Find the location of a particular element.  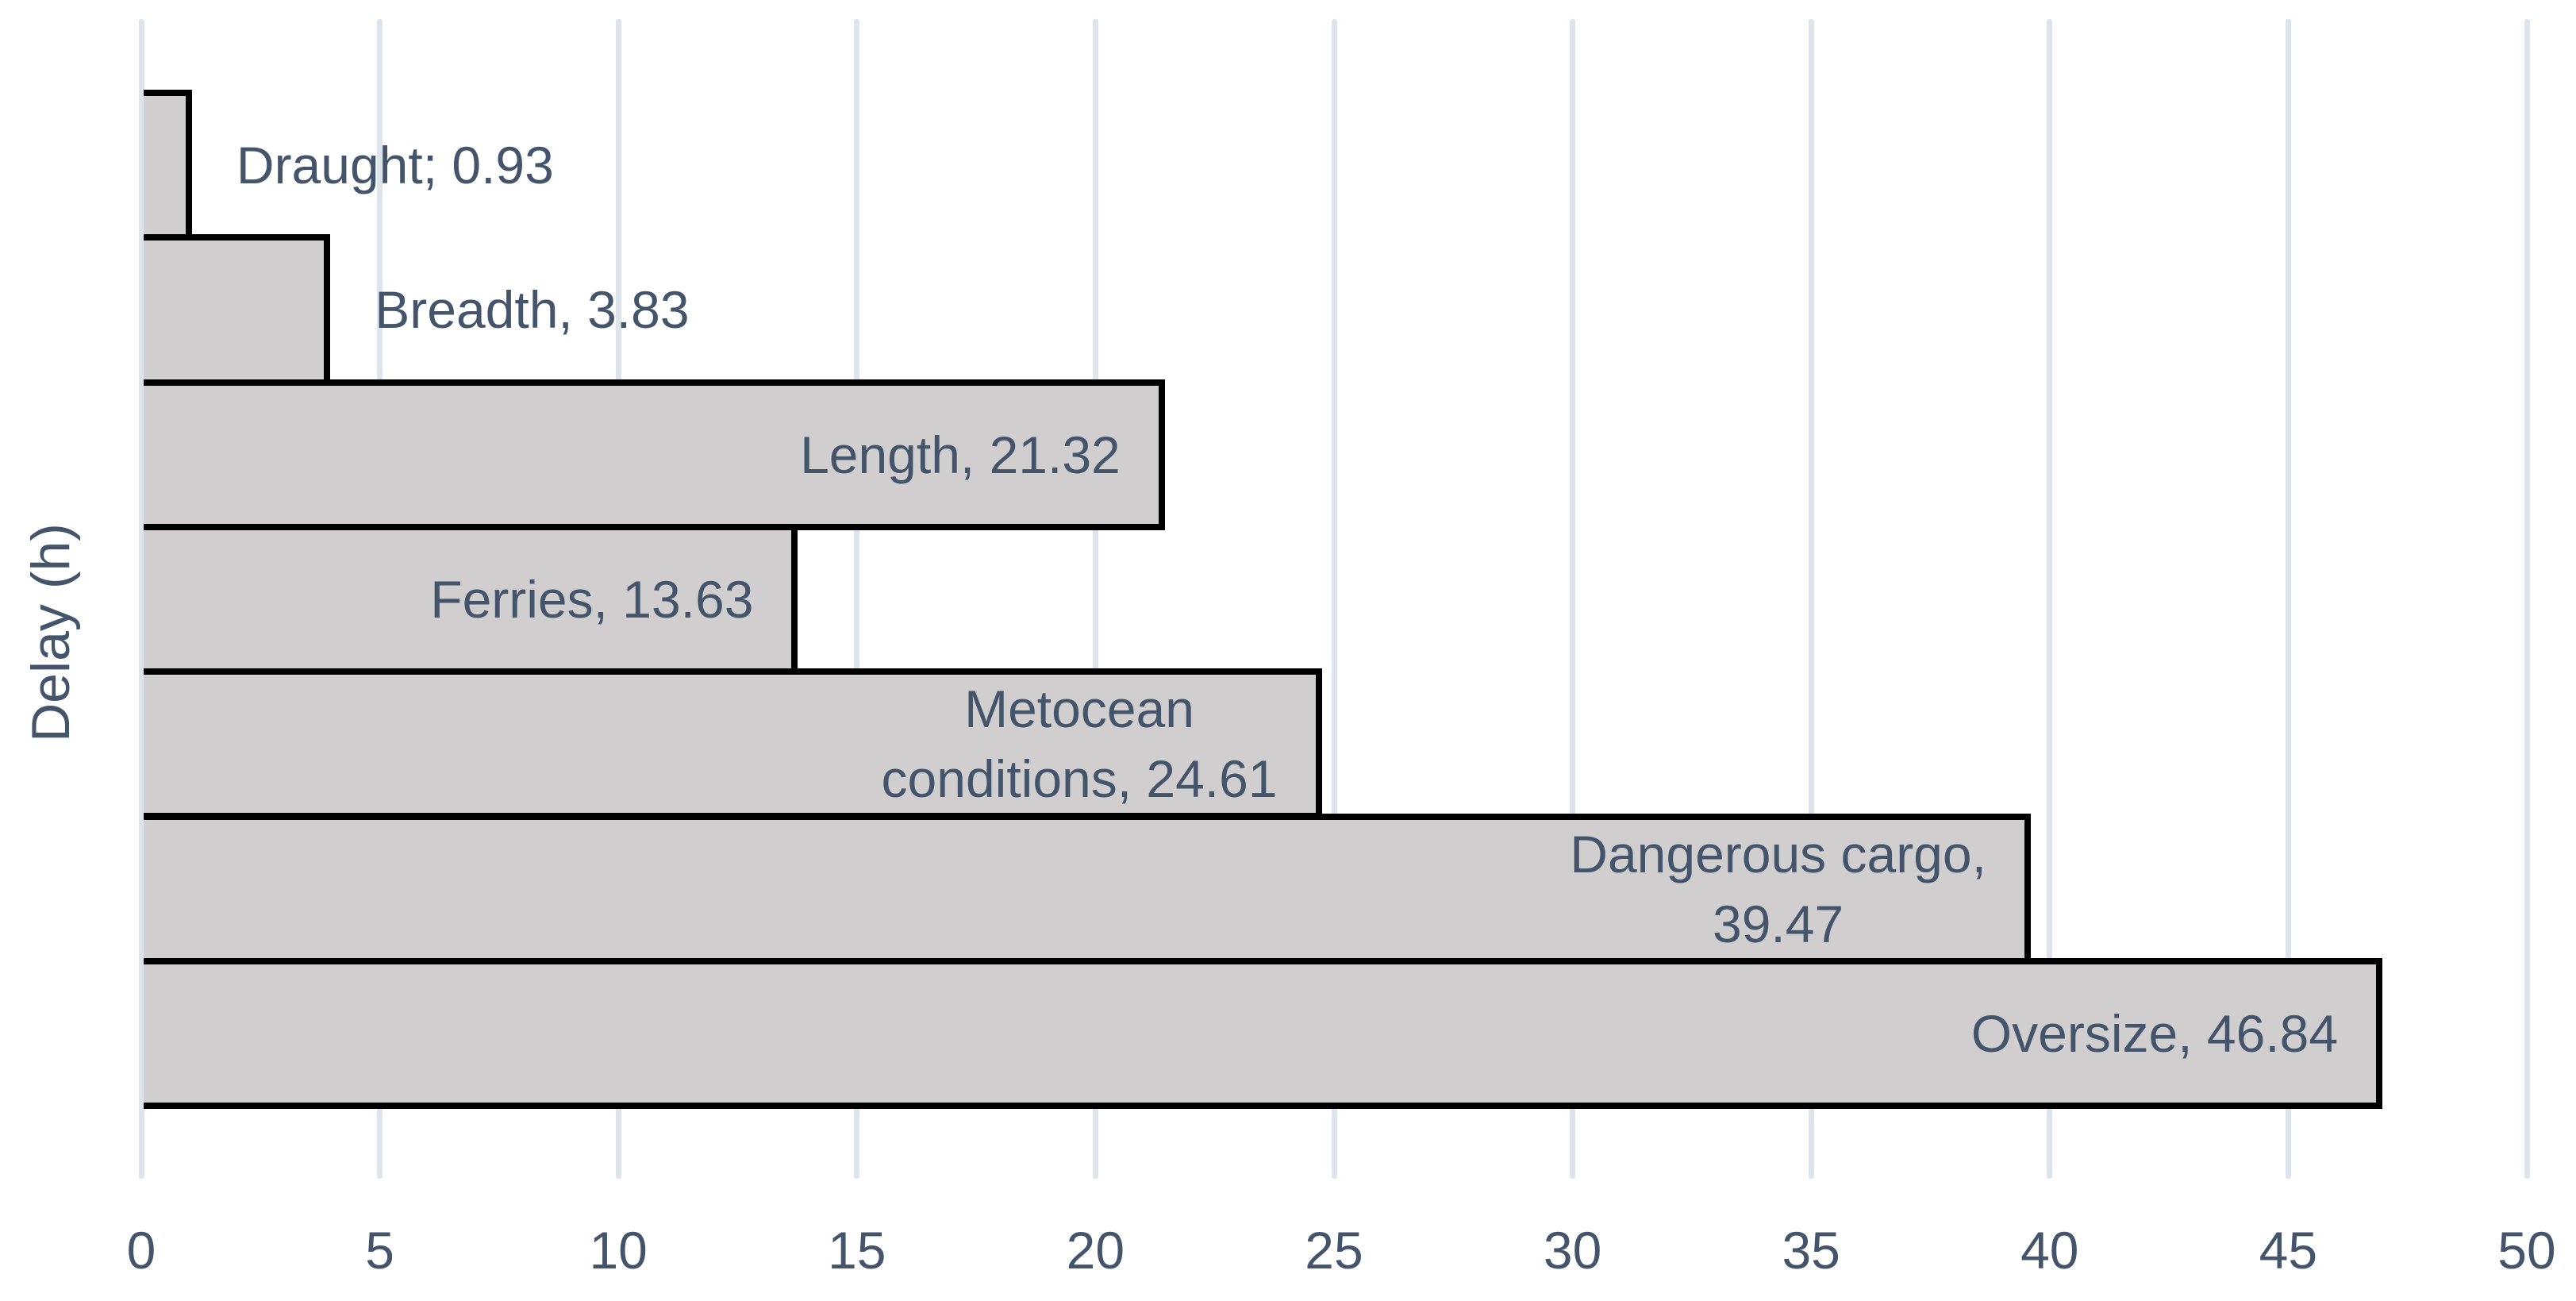

y-axis-title: Delay (h) is located at coordinates (51, 632).